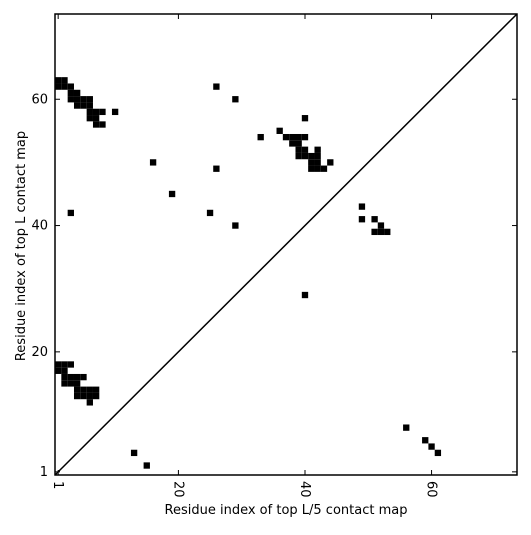 The height and width of the screenshot is (535, 531). Describe the element at coordinates (304, 489) in the screenshot. I see `x-tick-label: 40` at that location.